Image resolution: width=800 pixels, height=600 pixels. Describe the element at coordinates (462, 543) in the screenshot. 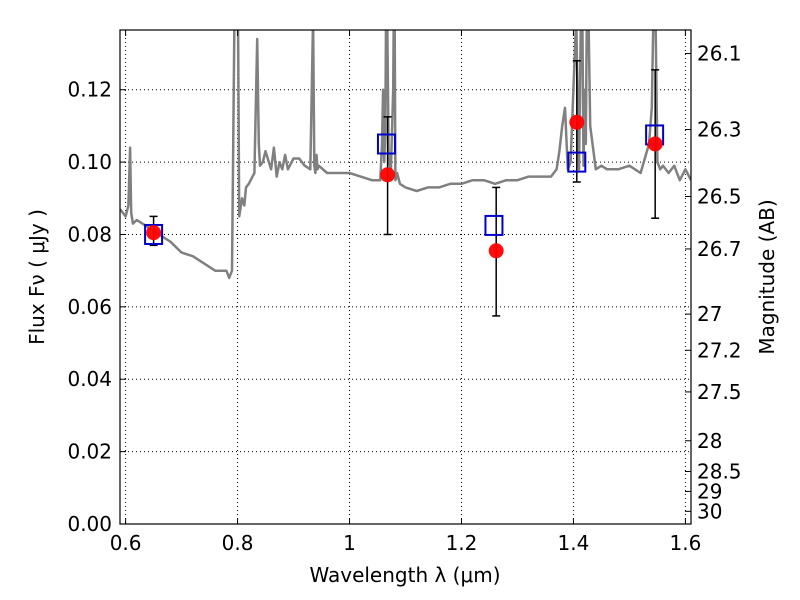

I see `x-tick-label: 1.2` at that location.